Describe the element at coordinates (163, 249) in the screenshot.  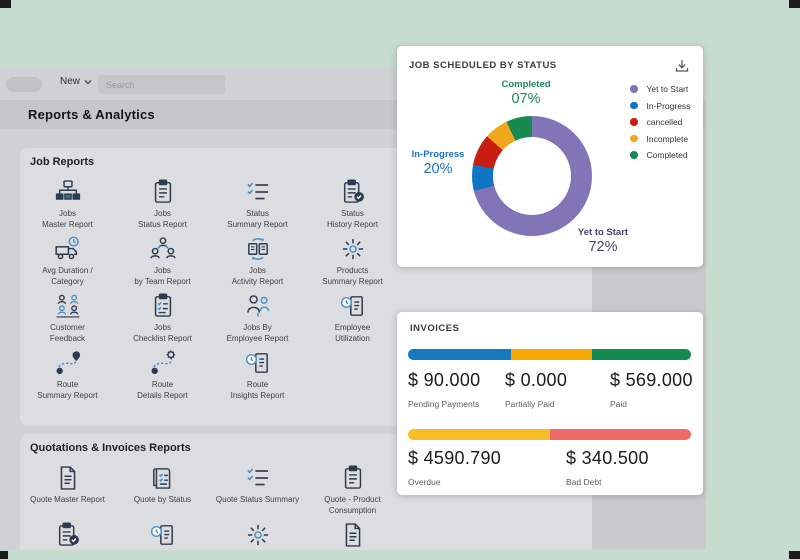
I see `team-icon` at that location.